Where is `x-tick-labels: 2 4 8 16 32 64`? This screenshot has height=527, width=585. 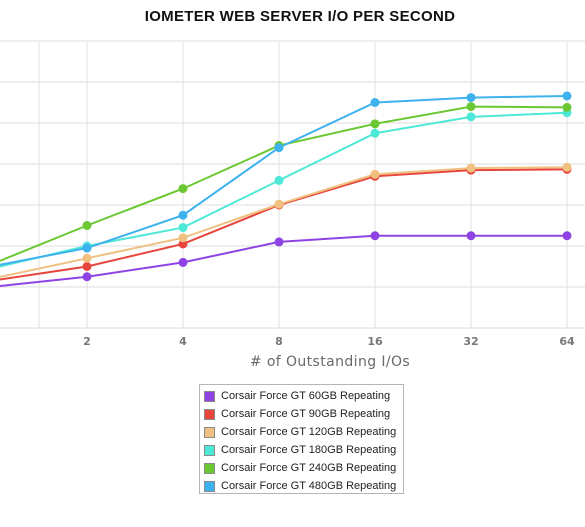
x-tick-labels: 2 4 8 16 32 64 is located at coordinates (329, 341).